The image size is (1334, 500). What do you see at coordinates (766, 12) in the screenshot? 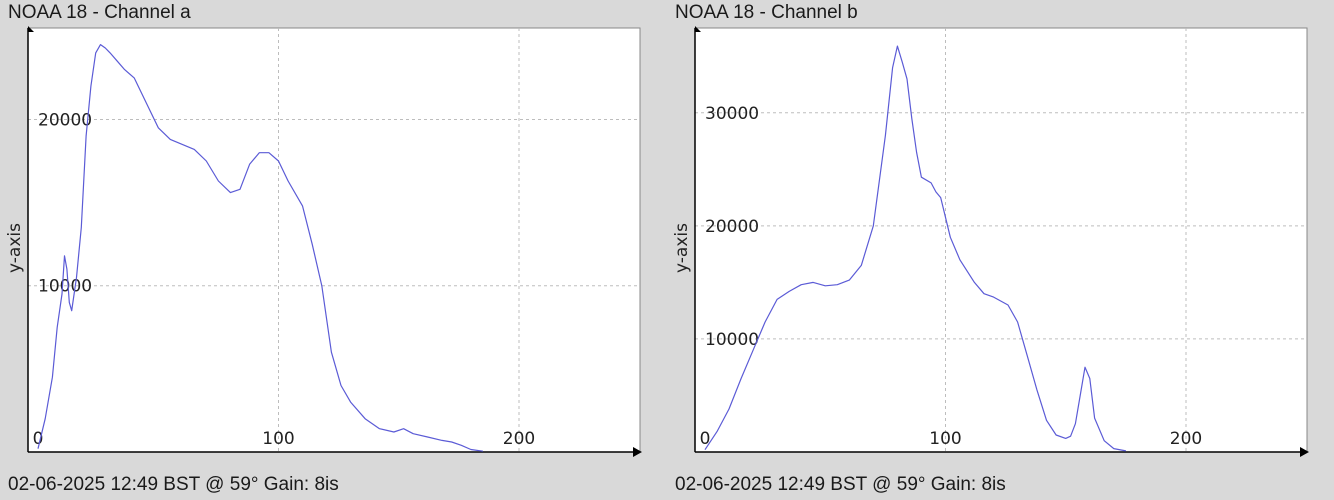
I see `chart-title: NOAA 18 - Channel b` at bounding box center [766, 12].